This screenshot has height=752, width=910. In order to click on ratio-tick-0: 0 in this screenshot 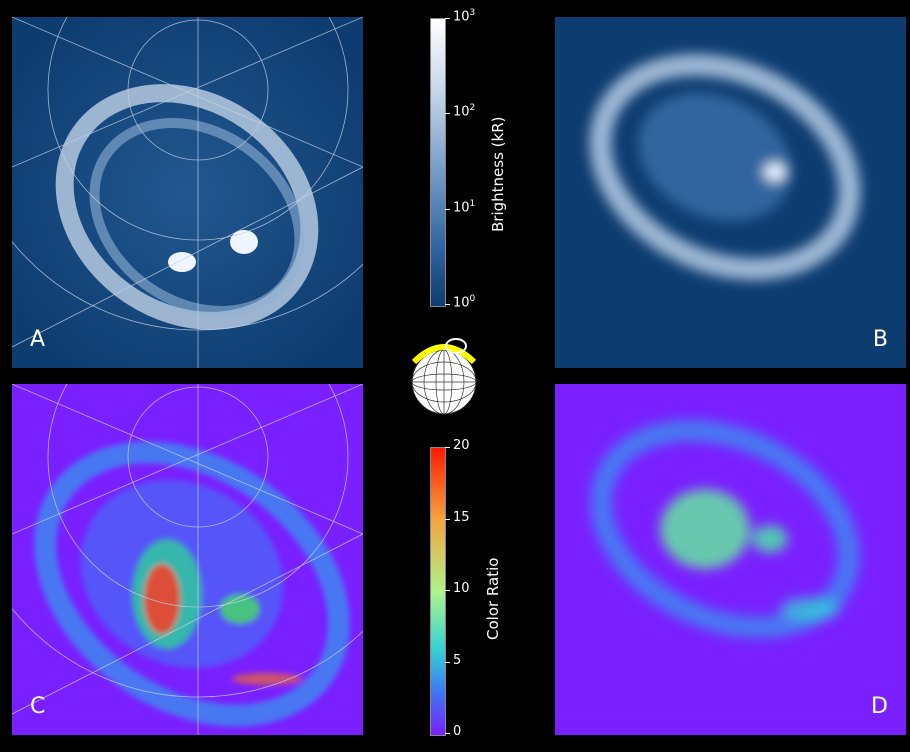, I will do `click(457, 731)`.